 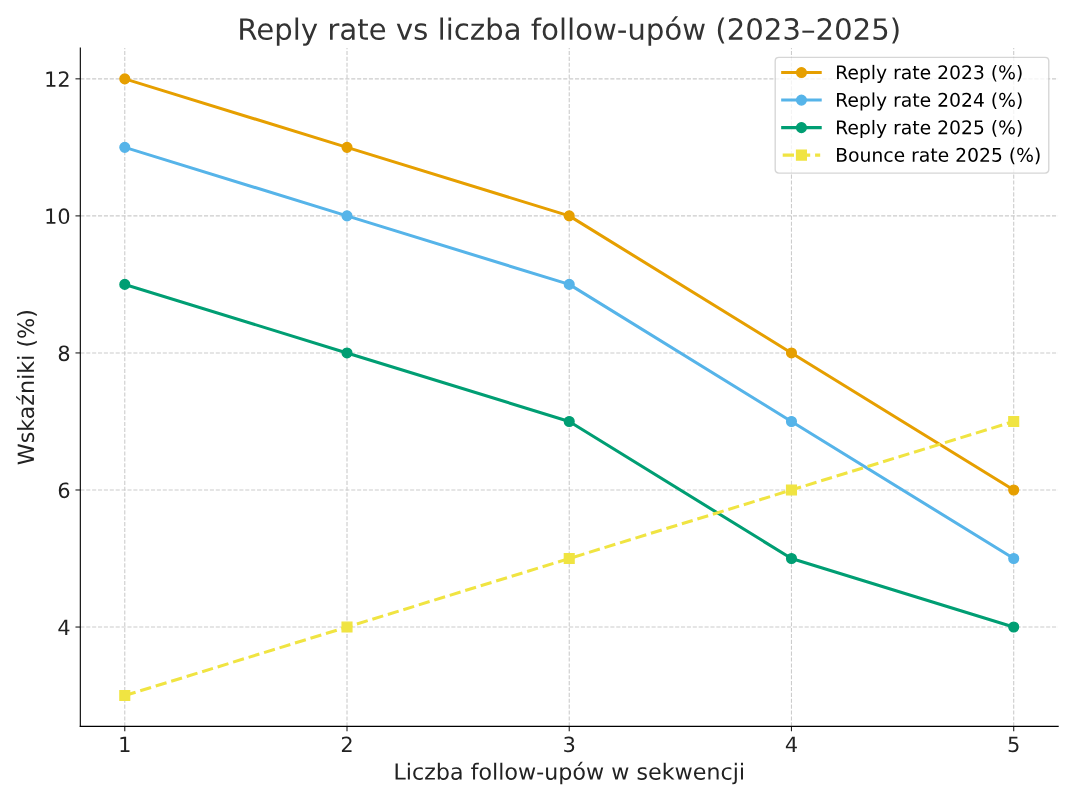 I want to click on y-axis-title: Wskaźniki (%), so click(x=26, y=388).